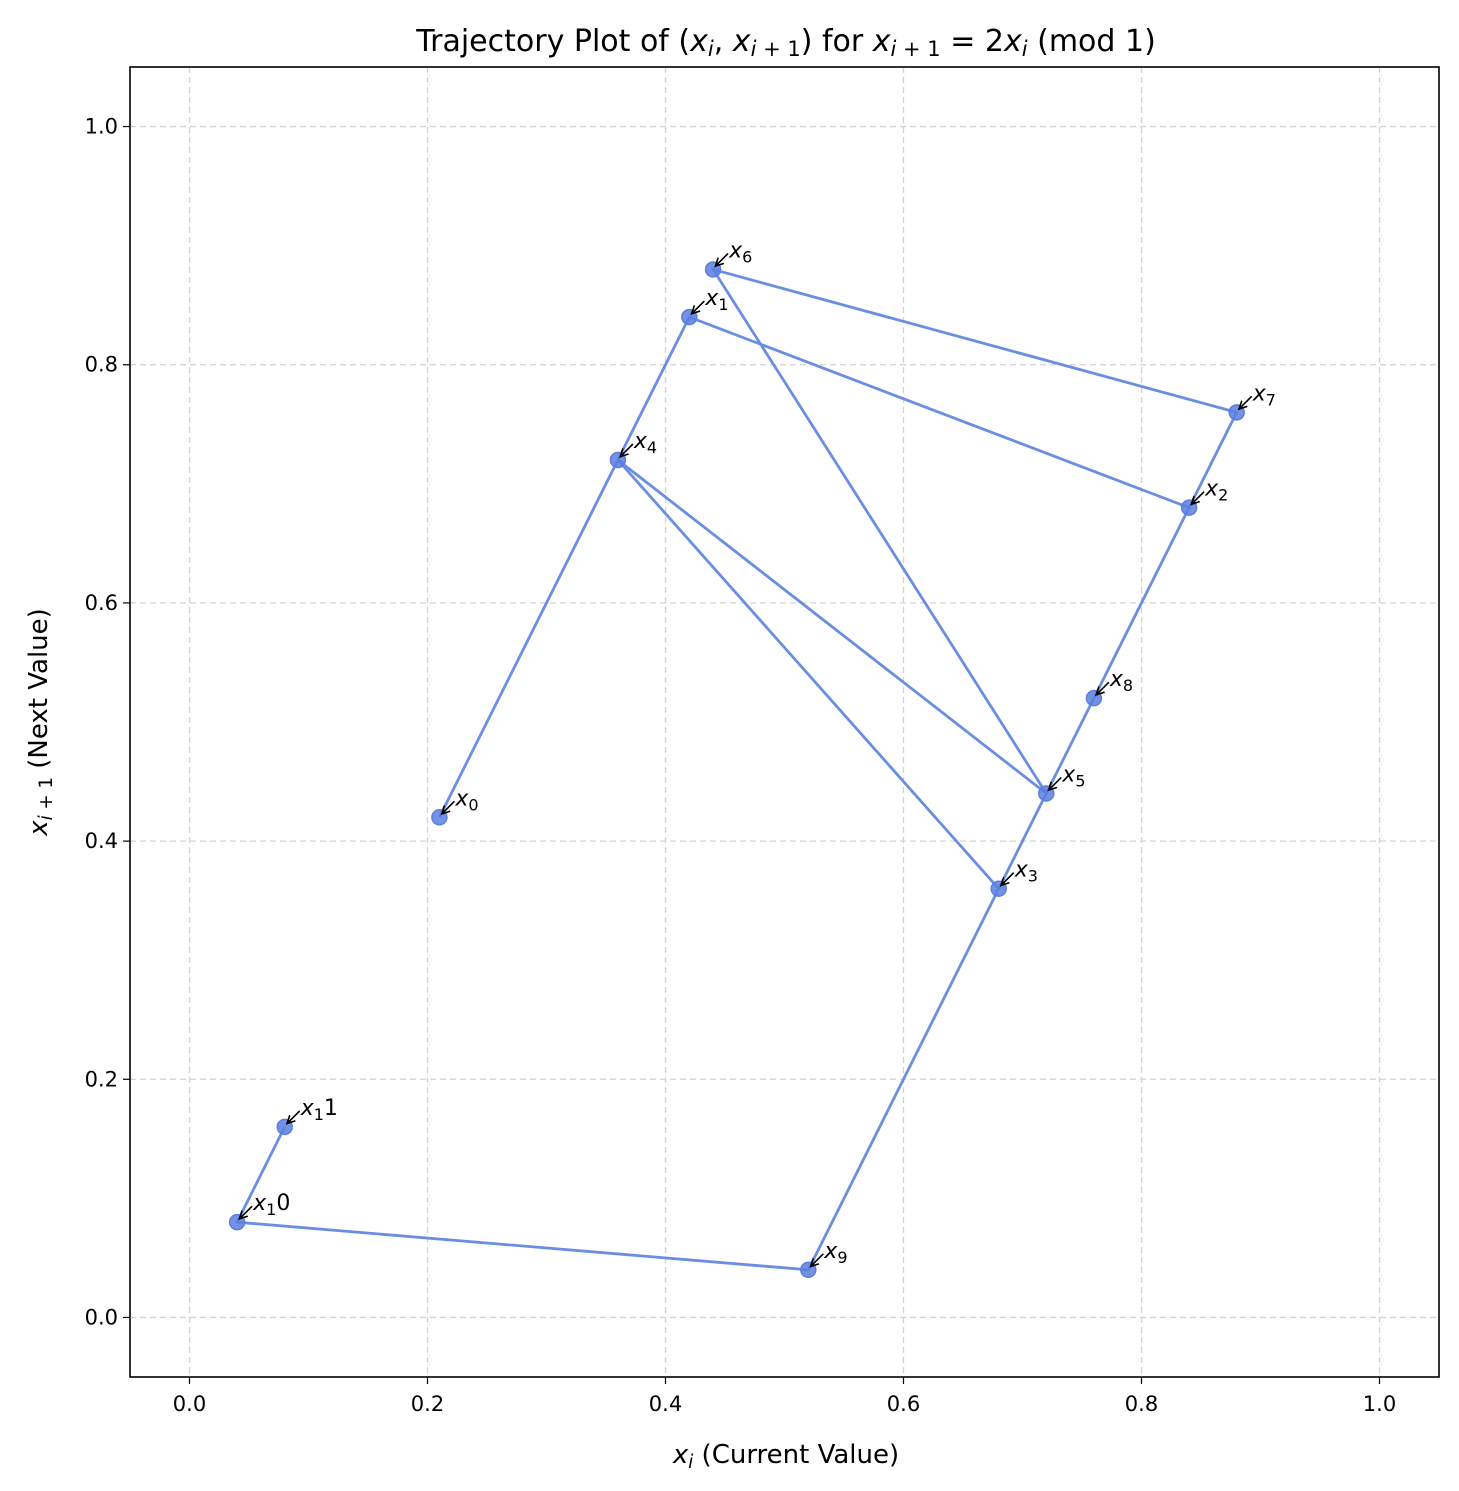 This screenshot has width=1459, height=1491. What do you see at coordinates (796, 1455) in the screenshot?
I see `label-part: (Current Value)` at bounding box center [796, 1455].